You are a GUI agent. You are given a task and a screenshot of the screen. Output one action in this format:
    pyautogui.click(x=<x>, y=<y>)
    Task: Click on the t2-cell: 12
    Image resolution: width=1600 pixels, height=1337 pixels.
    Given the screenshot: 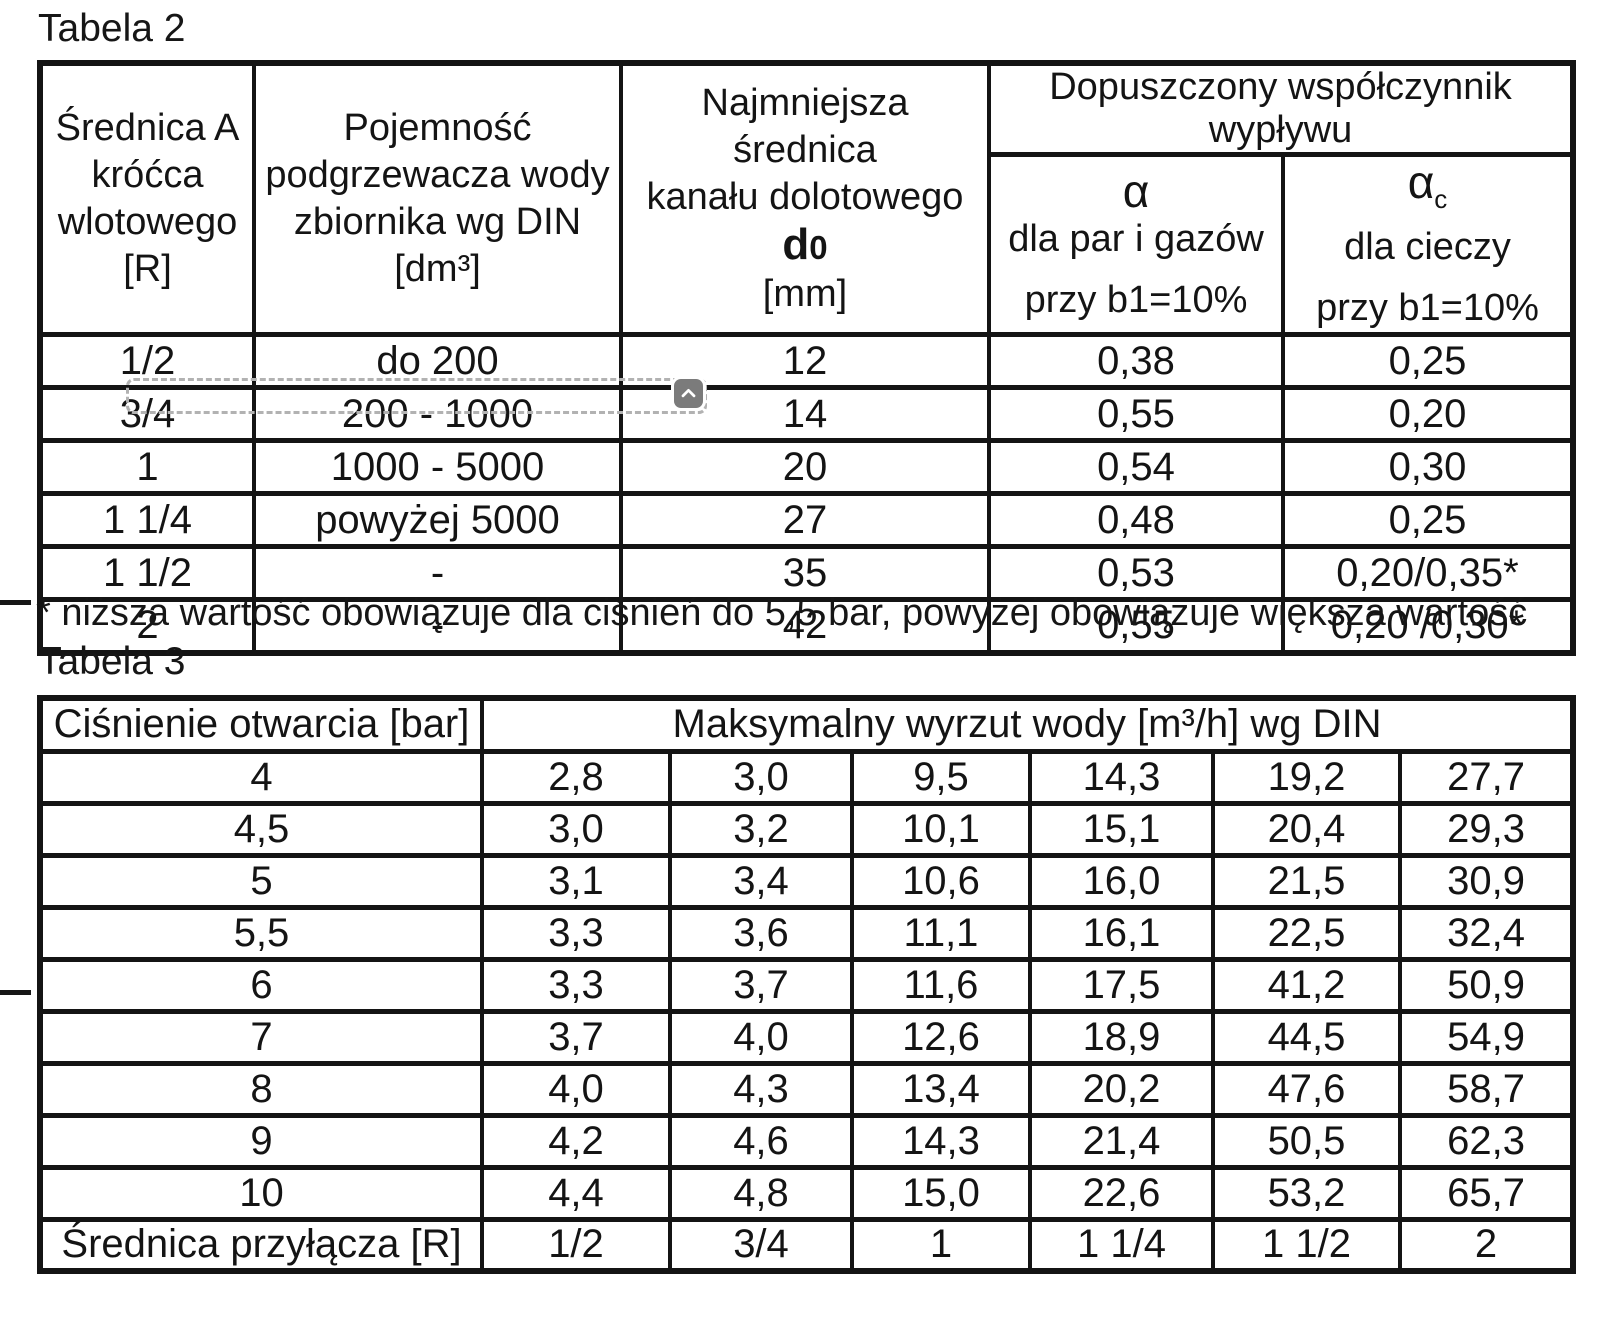 What is the action you would take?
    pyautogui.click(x=805, y=361)
    